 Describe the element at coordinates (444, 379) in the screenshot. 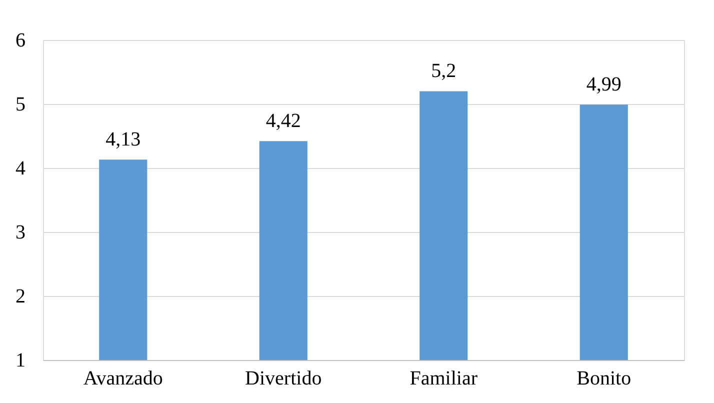

I see `x-tick-label: Familiar` at that location.